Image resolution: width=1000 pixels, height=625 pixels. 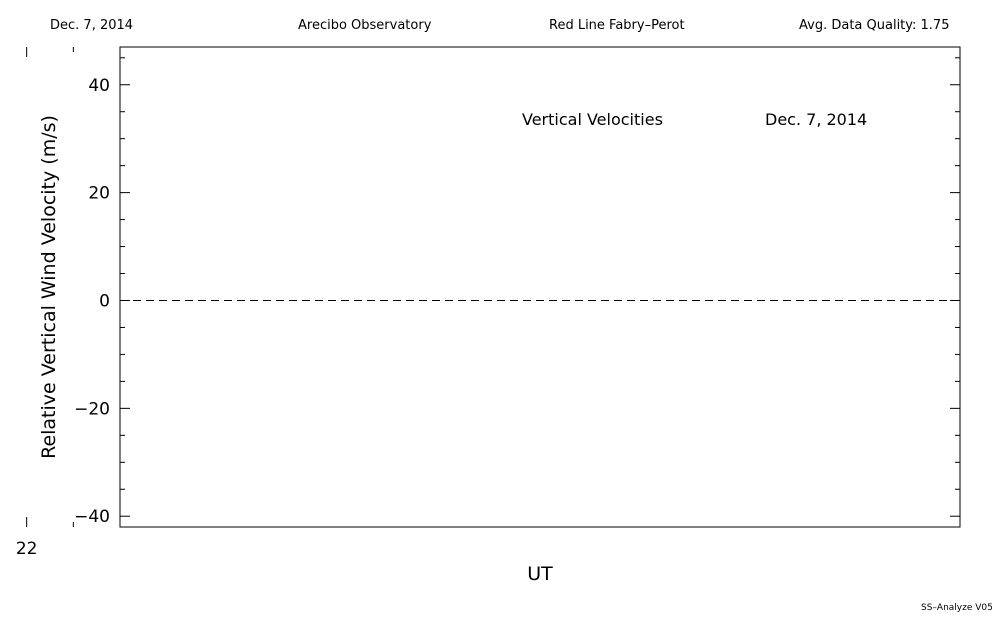 I want to click on y-tick-label: 0, so click(x=104, y=301).